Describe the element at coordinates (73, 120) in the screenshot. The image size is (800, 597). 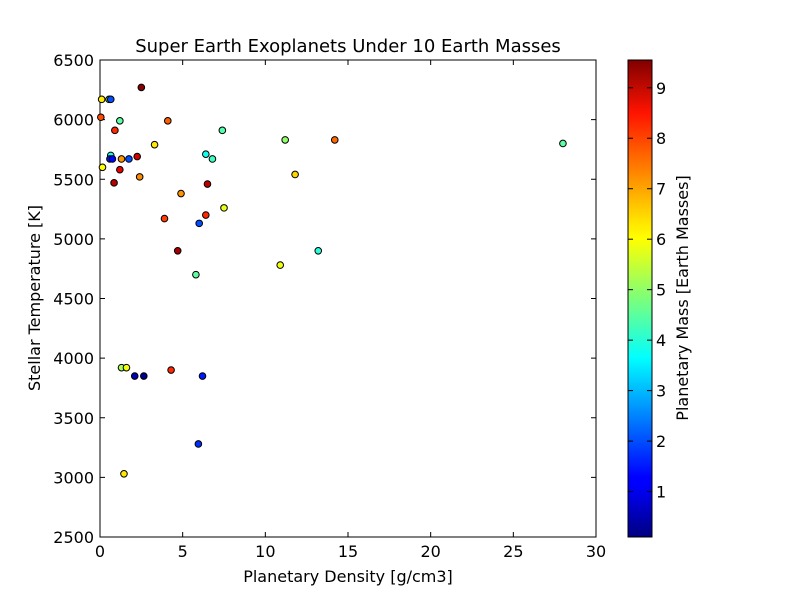
I see `y-tick-label: 6000` at that location.